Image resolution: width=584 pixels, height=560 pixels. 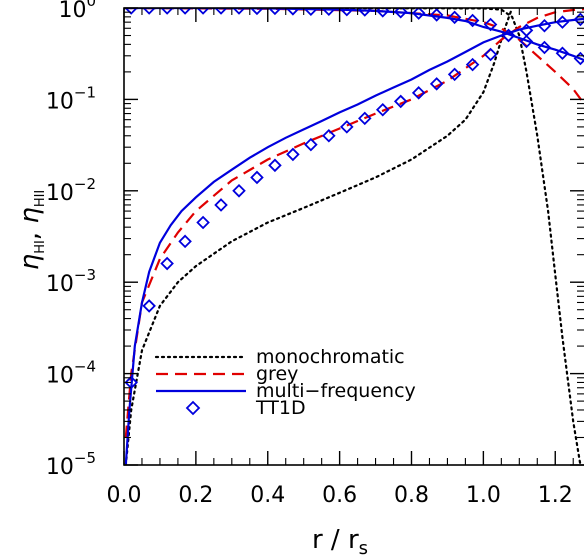 I want to click on y-tick-label: 10⁻⁵, so click(x=71, y=464).